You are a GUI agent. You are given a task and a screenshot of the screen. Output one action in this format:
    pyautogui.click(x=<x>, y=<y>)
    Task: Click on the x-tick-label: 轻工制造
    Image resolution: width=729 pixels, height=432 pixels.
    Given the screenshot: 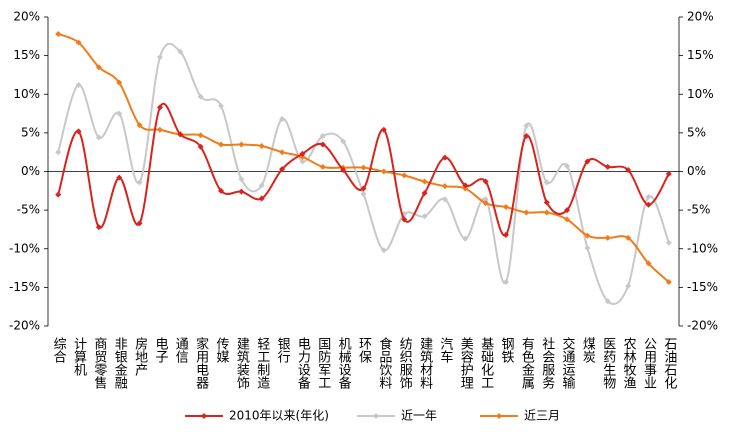 What is the action you would take?
    pyautogui.click(x=262, y=363)
    